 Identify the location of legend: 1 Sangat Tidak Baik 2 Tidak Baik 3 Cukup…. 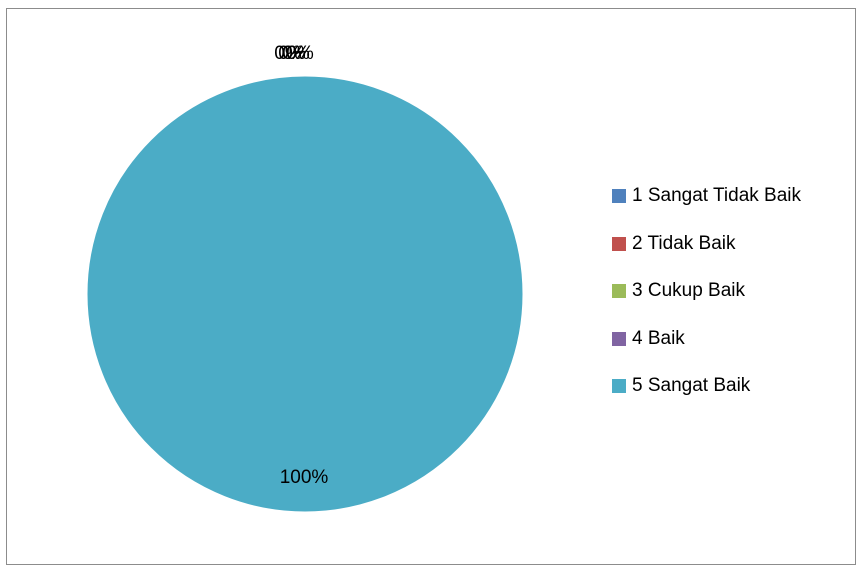
(706, 303).